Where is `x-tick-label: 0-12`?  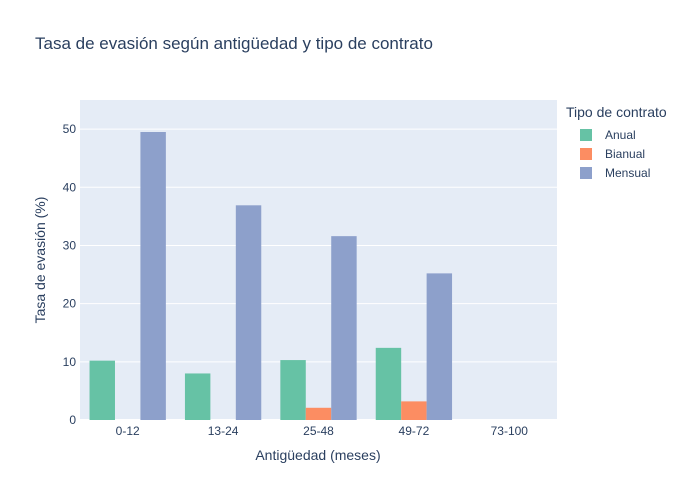 x-tick-label: 0-12 is located at coordinates (128, 431).